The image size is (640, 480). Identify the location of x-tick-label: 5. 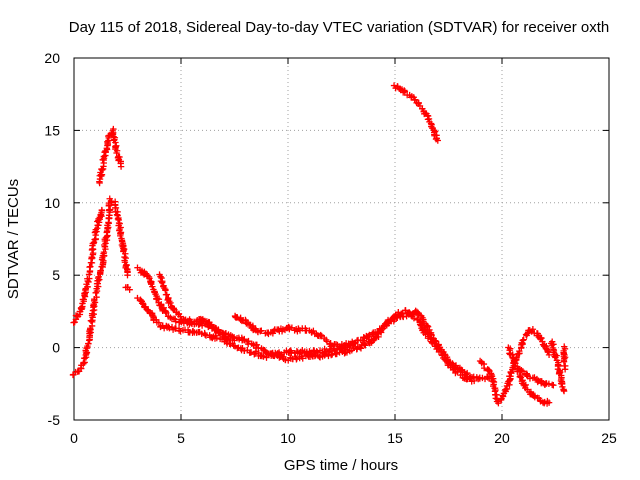
(181, 438).